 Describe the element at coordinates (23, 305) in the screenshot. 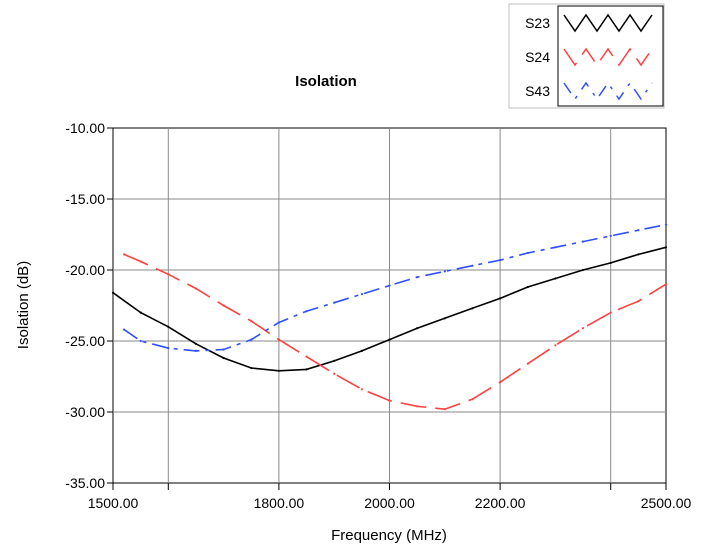

I see `y-axis-label: Isolation (dB)` at that location.